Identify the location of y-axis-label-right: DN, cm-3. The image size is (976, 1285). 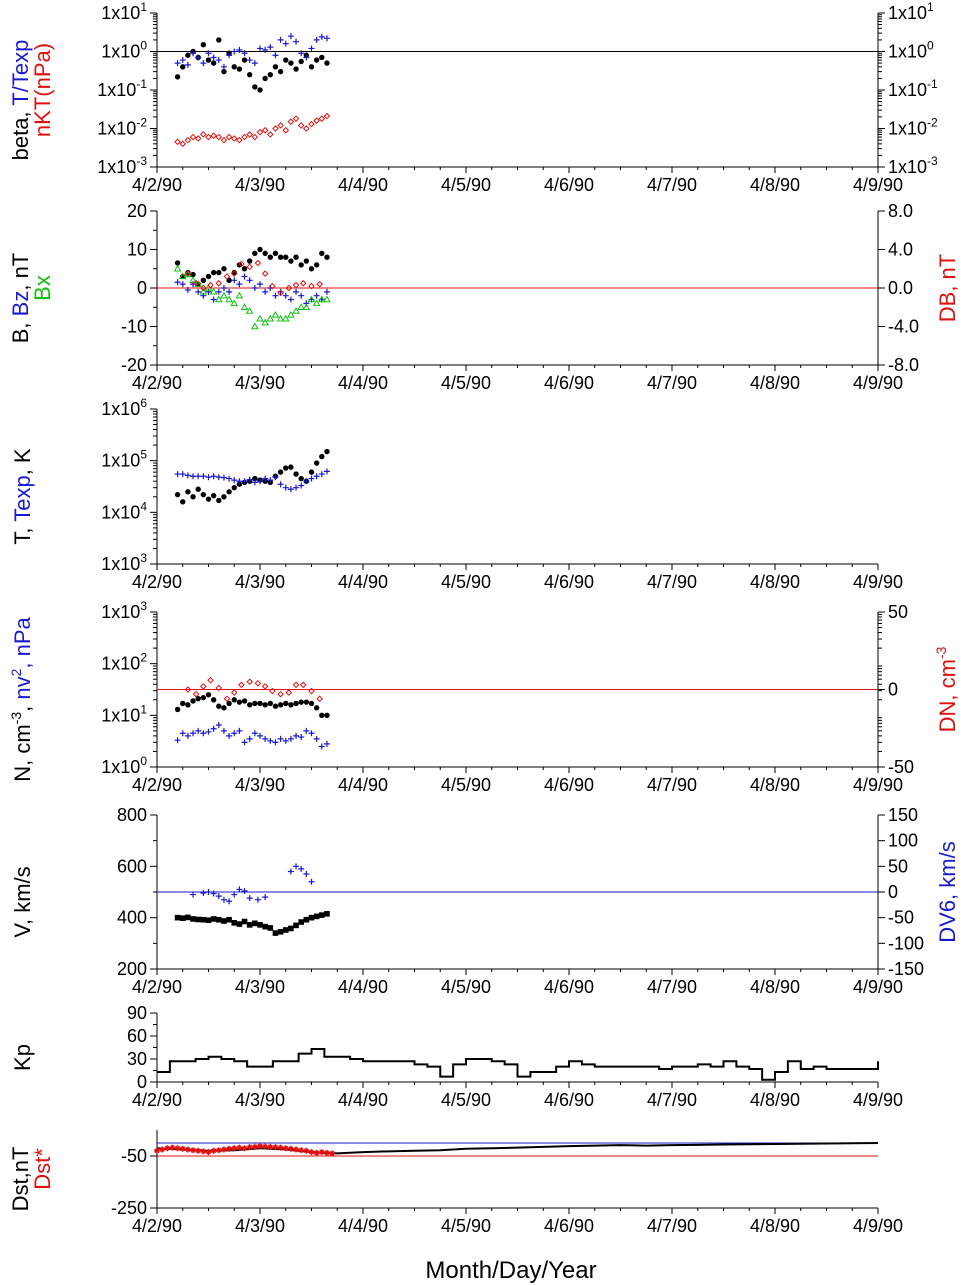
(946, 689).